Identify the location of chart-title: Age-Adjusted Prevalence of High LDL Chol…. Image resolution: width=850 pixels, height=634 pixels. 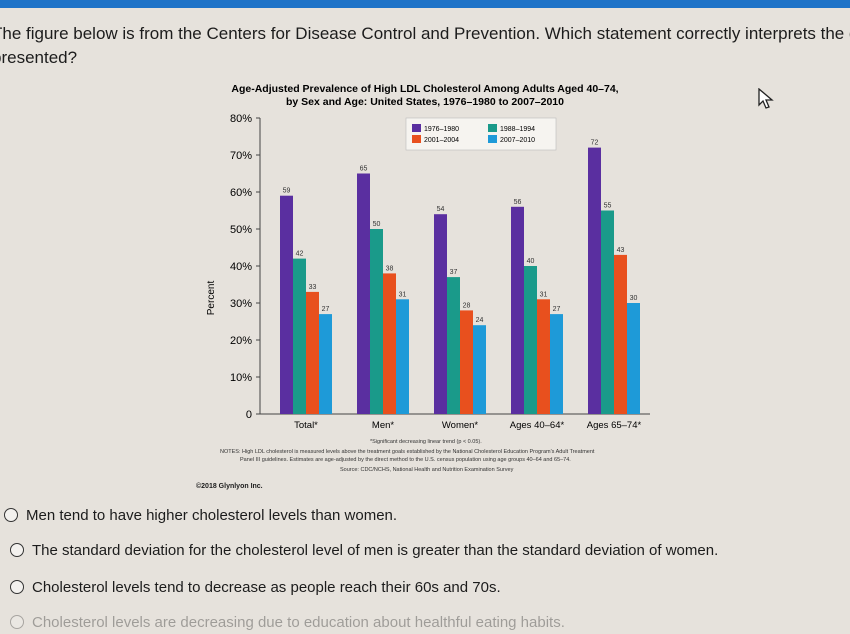
(424, 89).